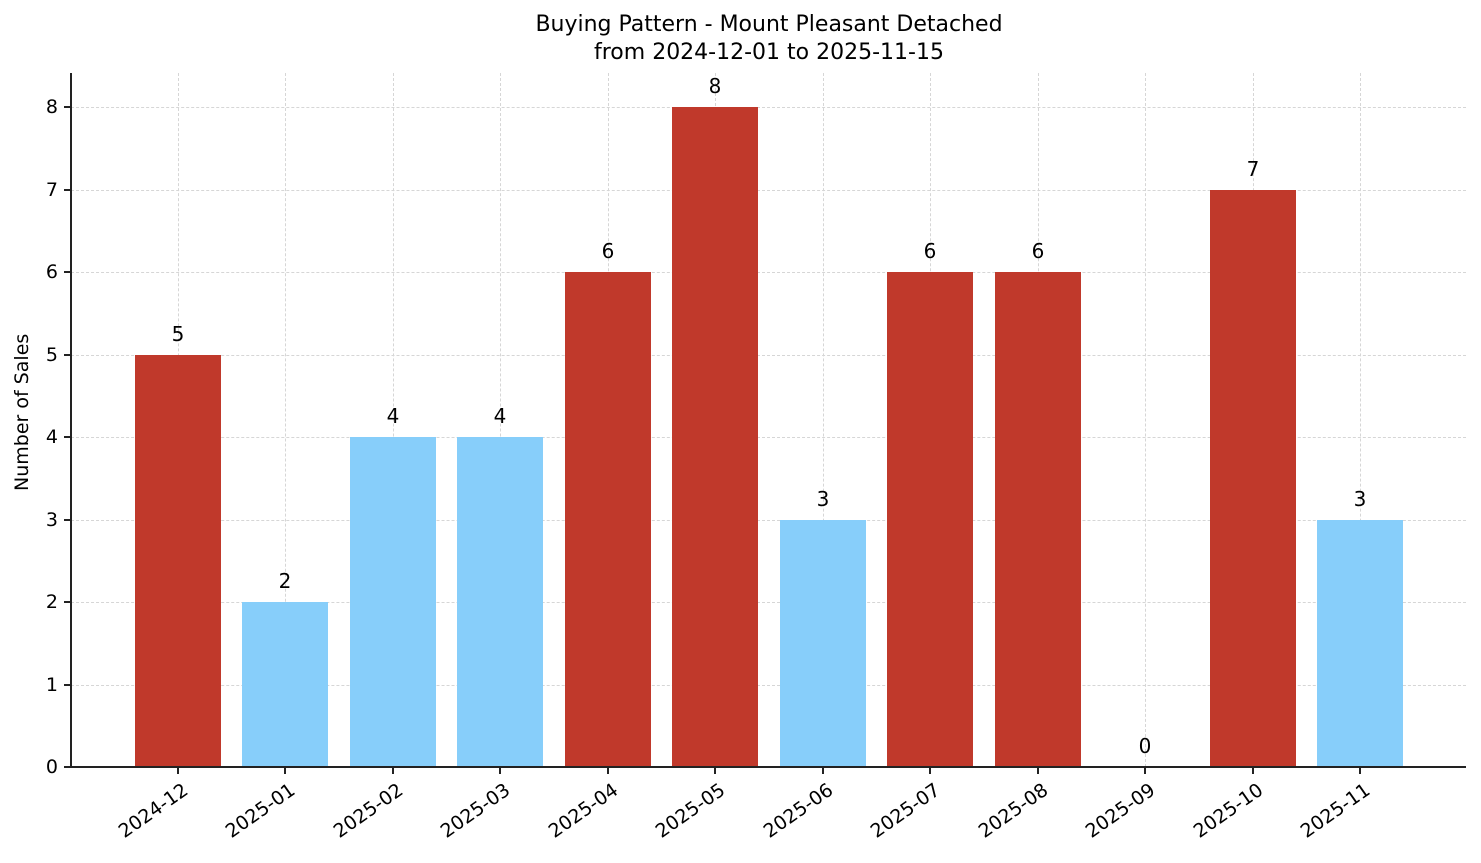  What do you see at coordinates (1013, 810) in the screenshot?
I see `x-tick-label: 2025-08` at bounding box center [1013, 810].